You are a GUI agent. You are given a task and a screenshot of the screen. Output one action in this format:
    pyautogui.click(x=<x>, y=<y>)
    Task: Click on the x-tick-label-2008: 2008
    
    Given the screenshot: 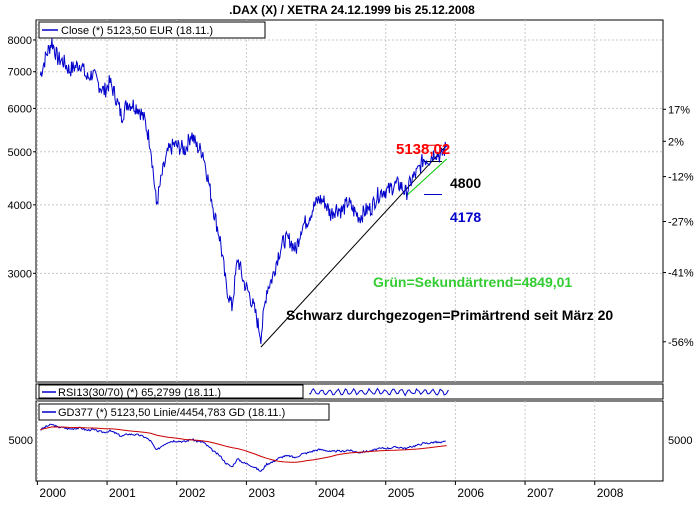 What is the action you would take?
    pyautogui.click(x=610, y=493)
    